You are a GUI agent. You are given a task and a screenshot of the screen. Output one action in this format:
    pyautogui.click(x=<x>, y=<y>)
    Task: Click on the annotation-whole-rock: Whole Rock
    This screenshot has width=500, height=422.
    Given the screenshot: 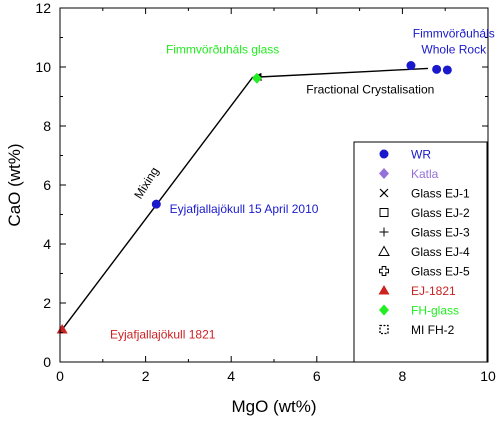 What is the action you would take?
    pyautogui.click(x=454, y=50)
    